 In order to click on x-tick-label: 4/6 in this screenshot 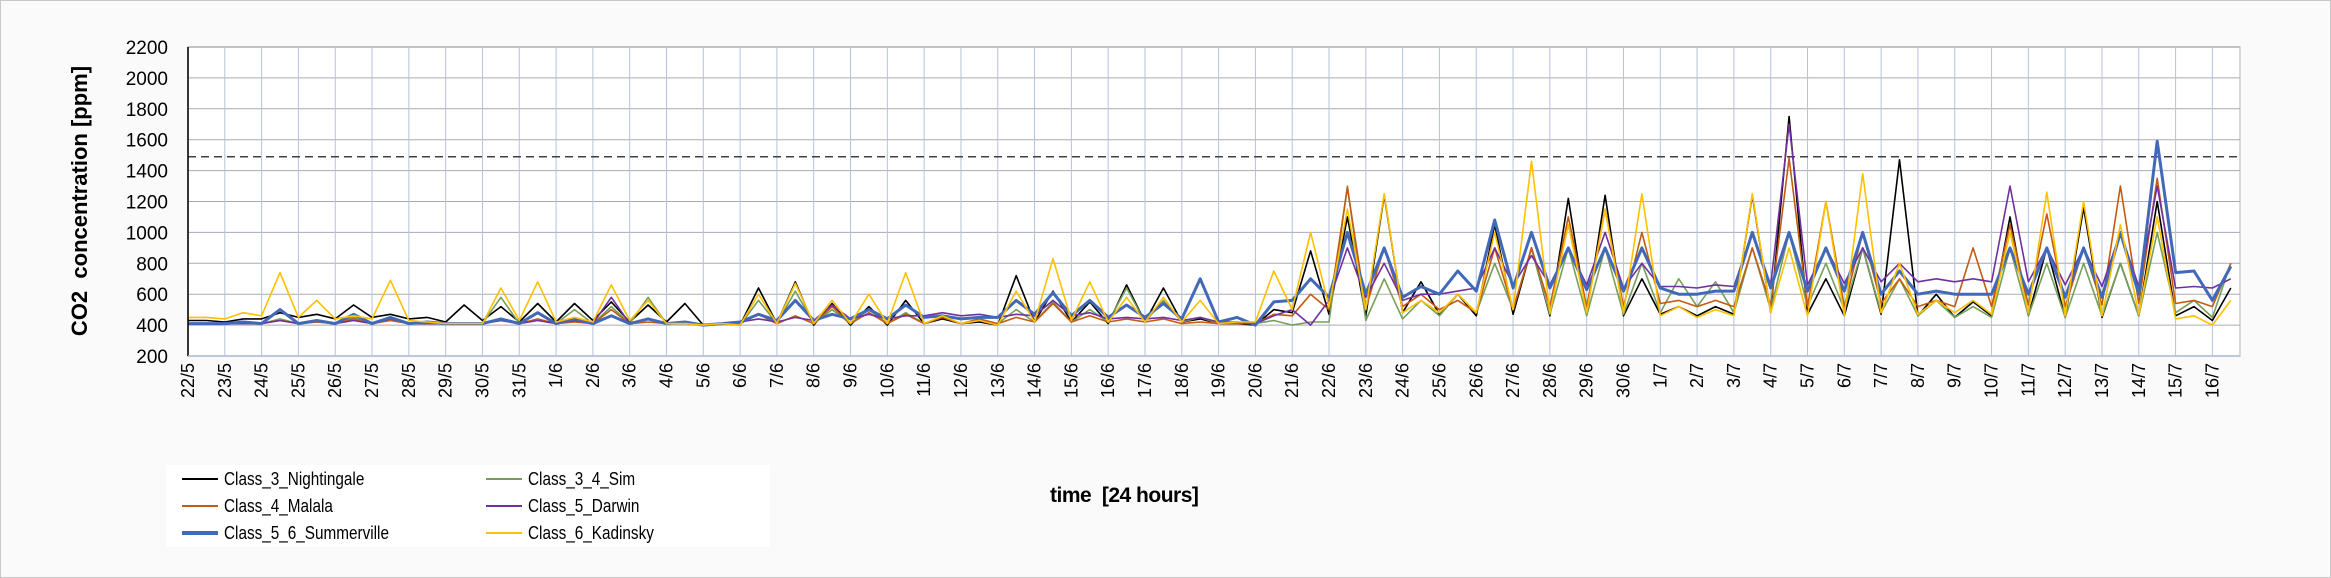, I will do `click(666, 375)`.